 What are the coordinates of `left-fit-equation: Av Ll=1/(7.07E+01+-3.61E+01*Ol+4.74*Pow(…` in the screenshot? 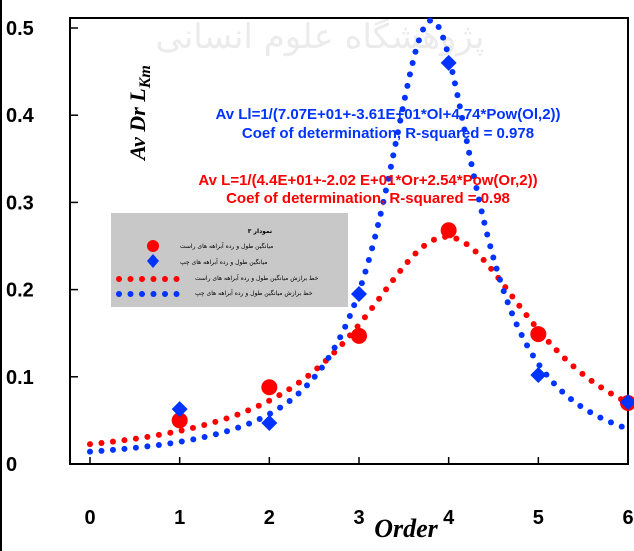 It's located at (387, 114).